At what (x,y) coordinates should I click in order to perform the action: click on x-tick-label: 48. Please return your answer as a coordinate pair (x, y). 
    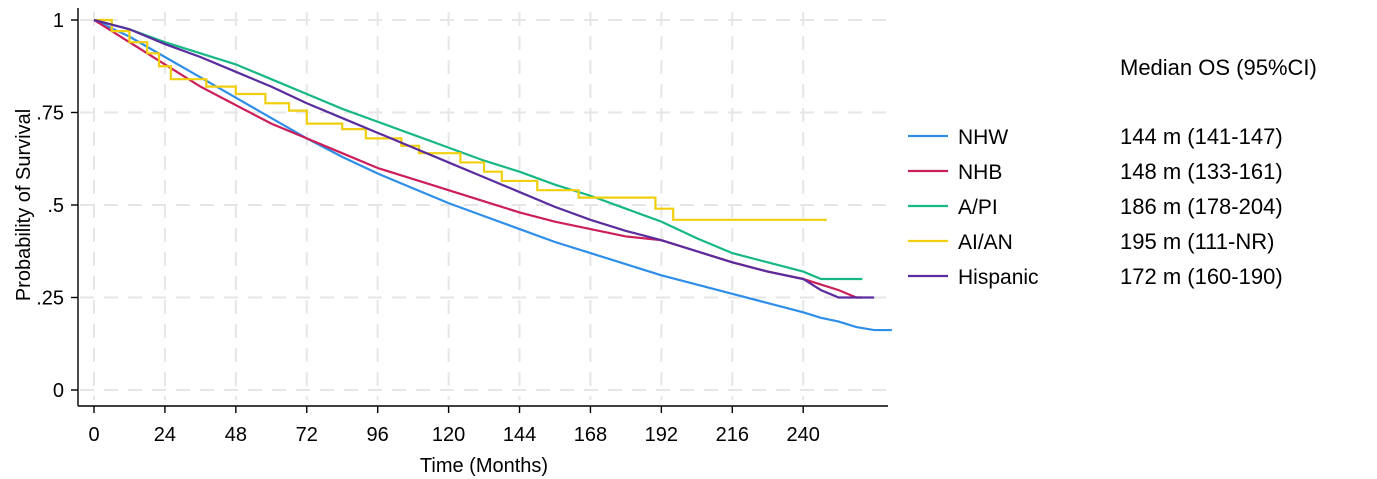
    Looking at the image, I should click on (236, 435).